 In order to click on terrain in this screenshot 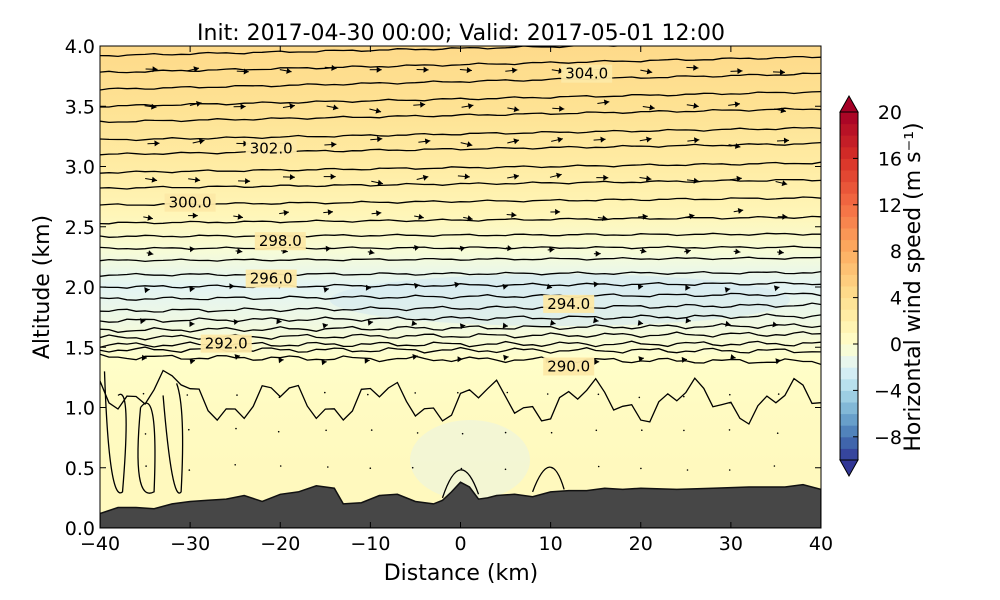, I will do `click(460, 504)`.